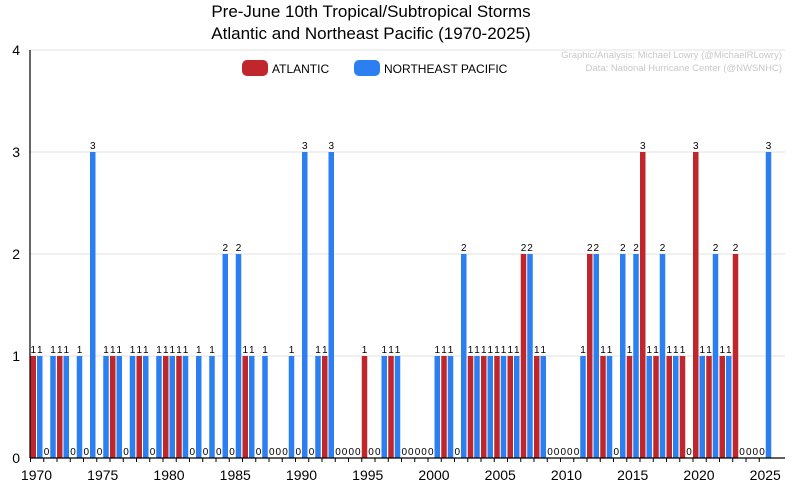 The width and height of the screenshot is (800, 490). Describe the element at coordinates (696, 146) in the screenshot. I see `value-label-atlantic-2020: 3` at that location.